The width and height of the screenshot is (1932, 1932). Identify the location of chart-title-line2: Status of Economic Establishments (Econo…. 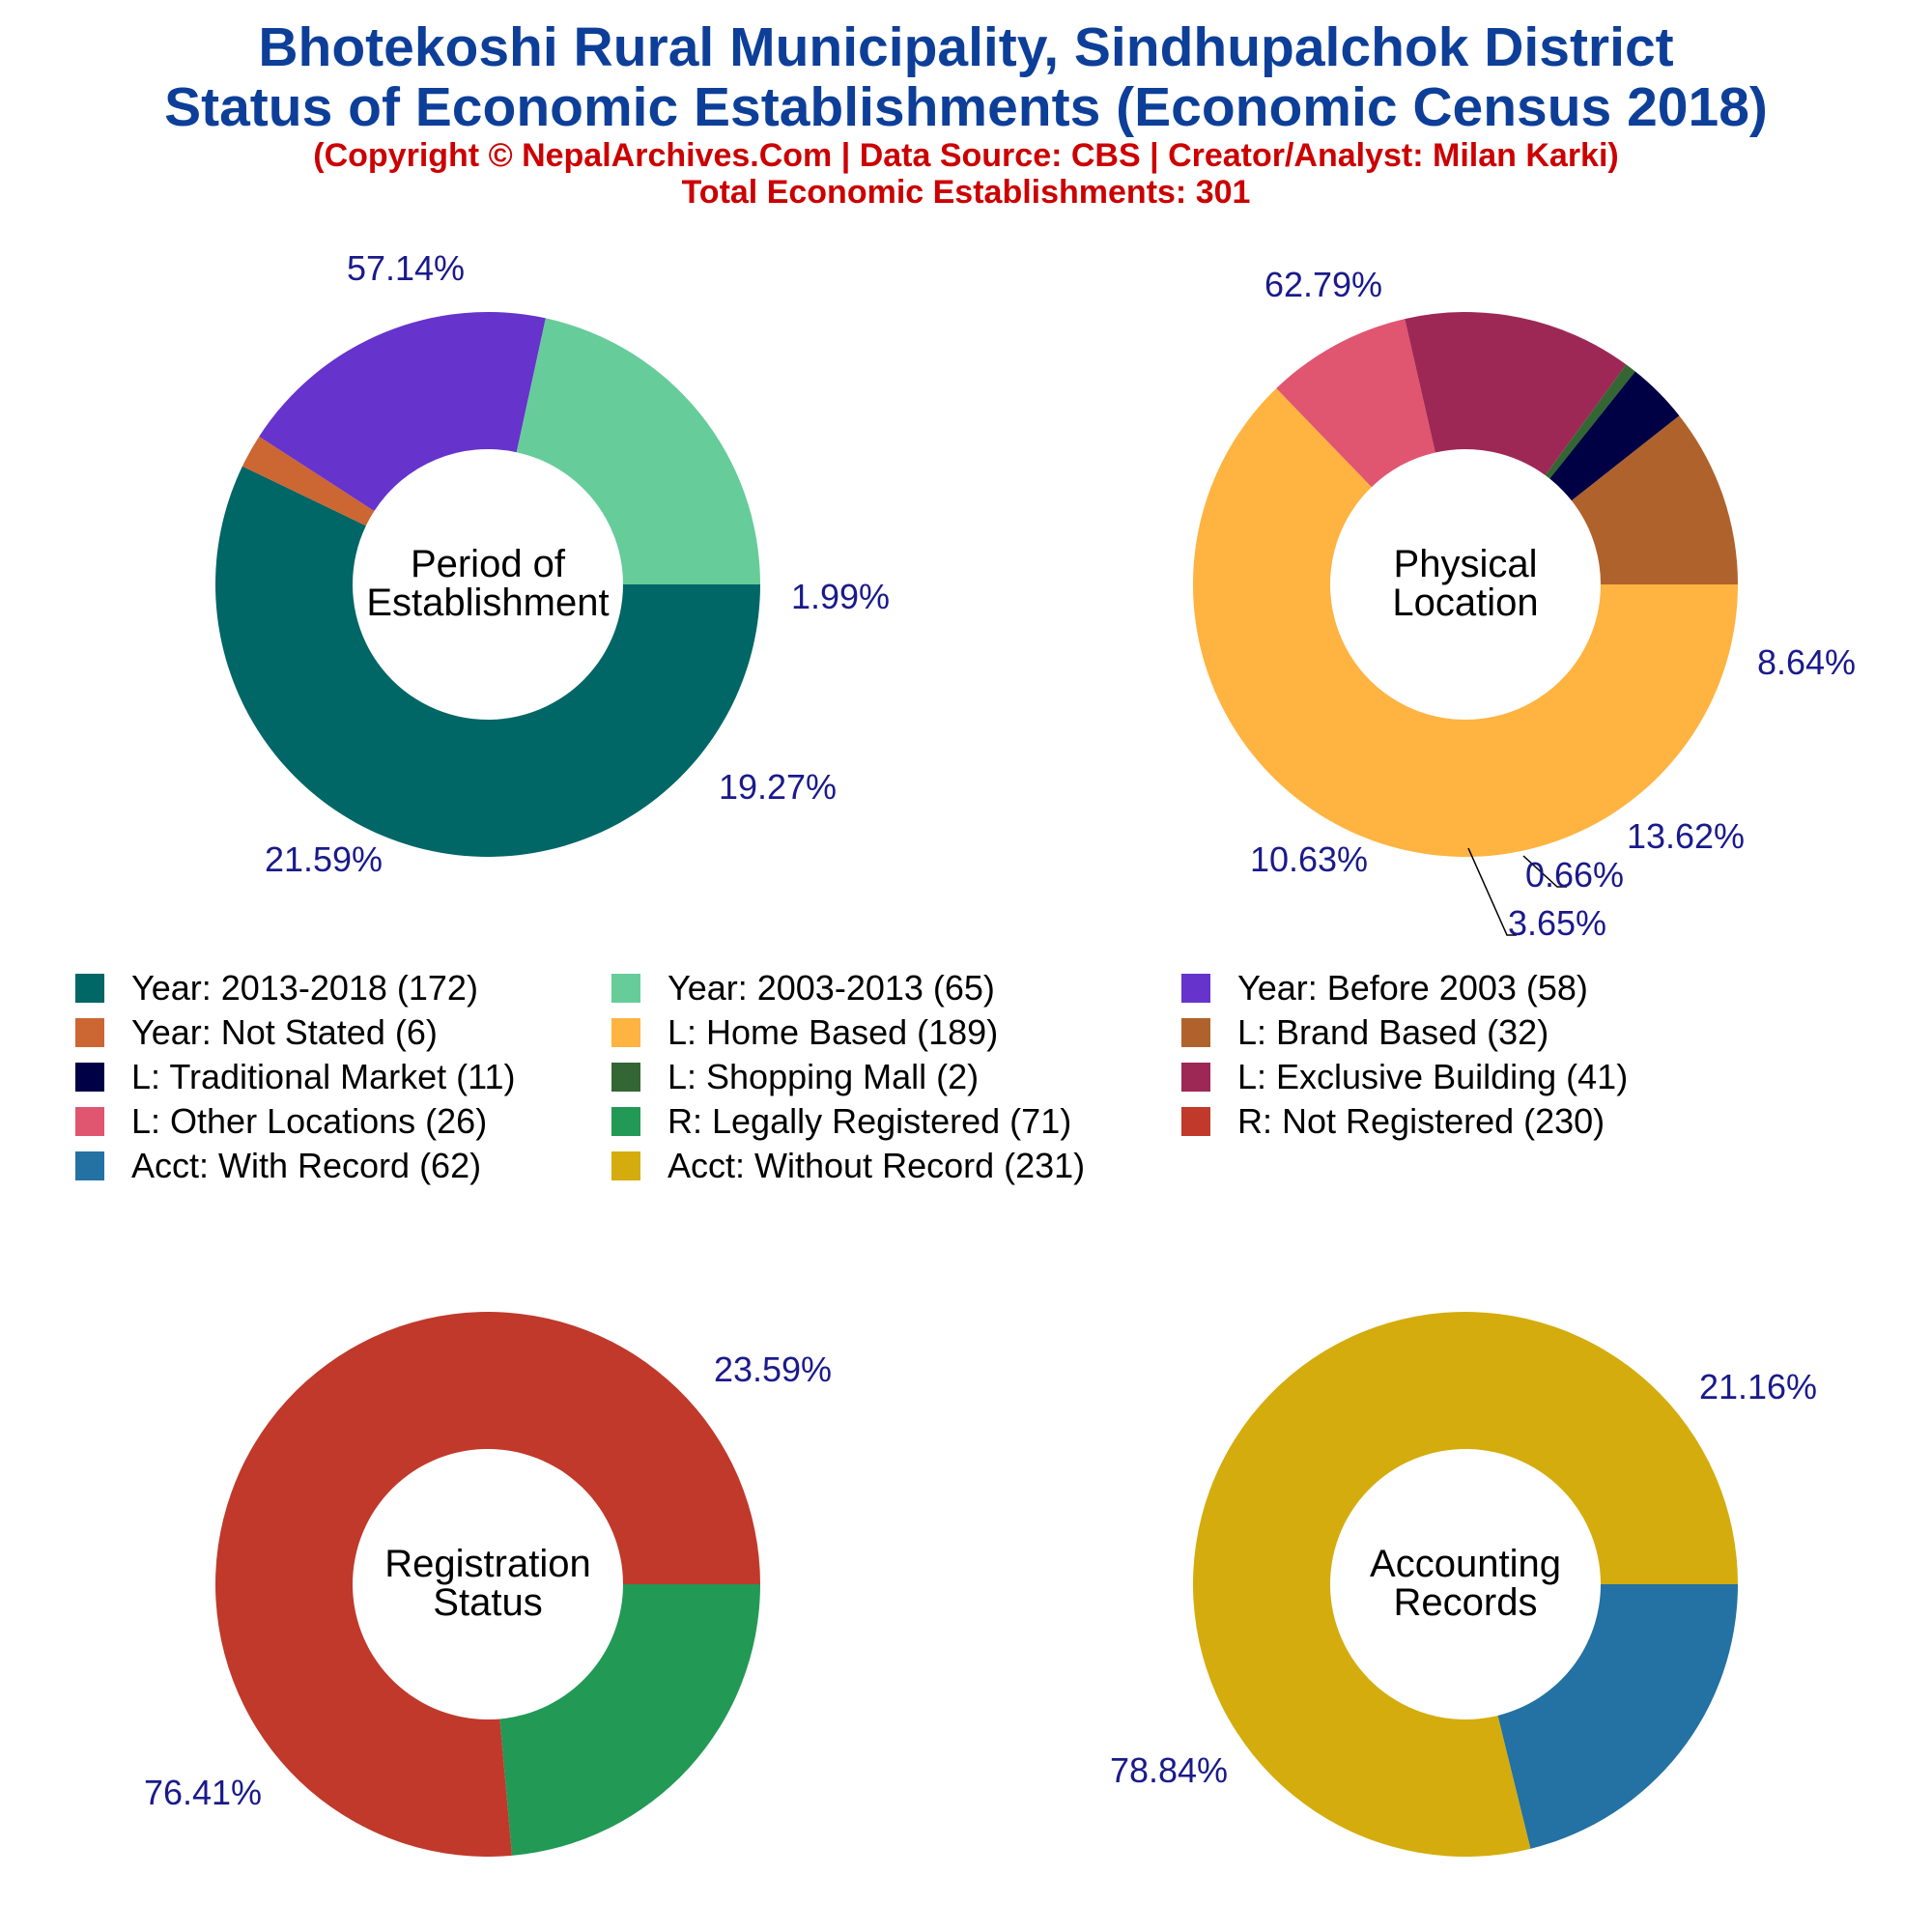
(966, 107).